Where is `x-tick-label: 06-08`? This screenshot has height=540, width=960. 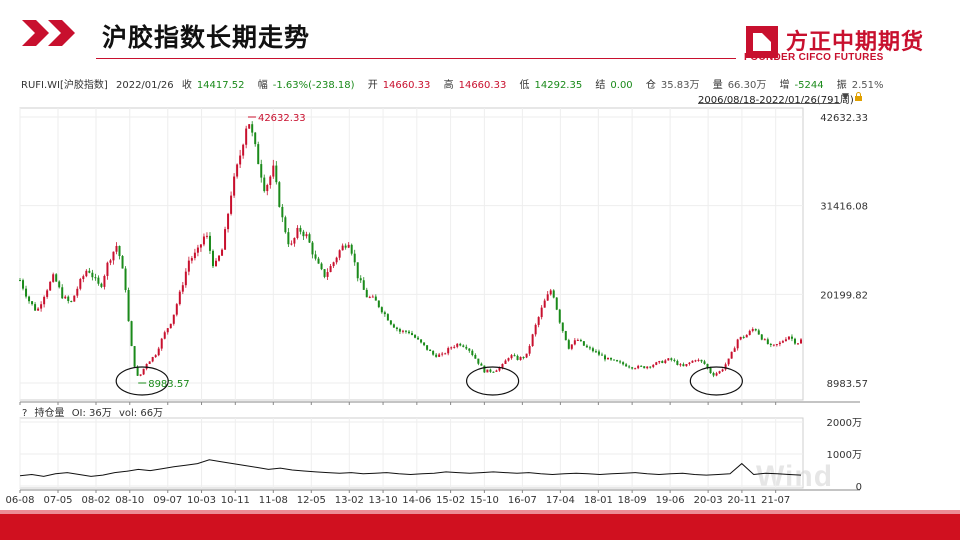
x-tick-label: 06-08 is located at coordinates (19, 500).